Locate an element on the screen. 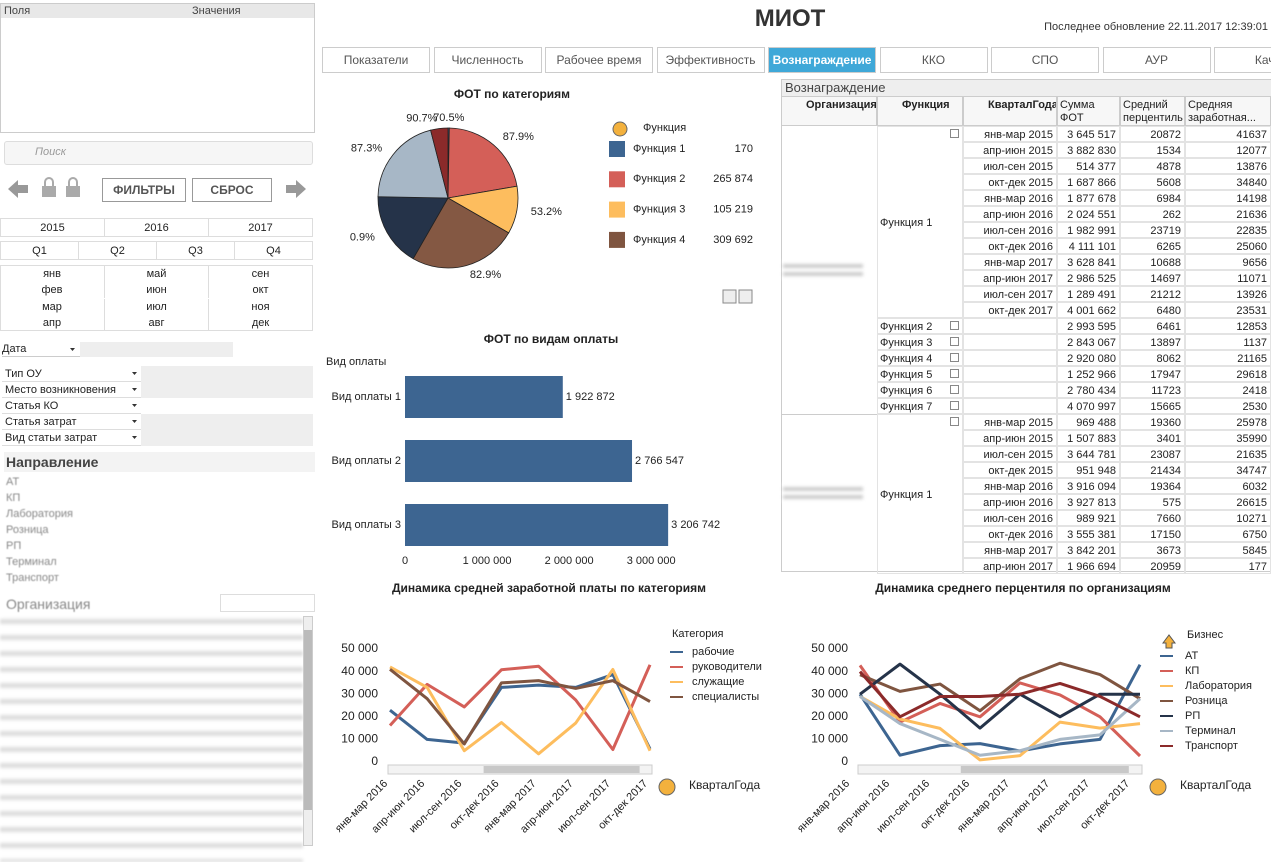 The height and width of the screenshot is (862, 1271). tab: Эффективность is located at coordinates (710, 60).